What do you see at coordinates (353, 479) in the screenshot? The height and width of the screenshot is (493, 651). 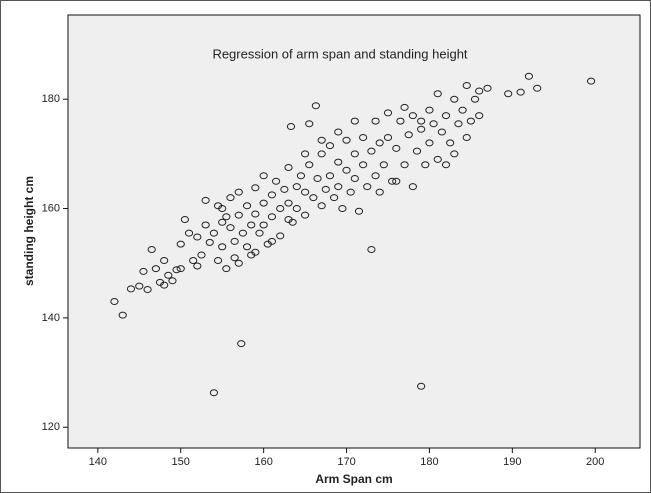 I see `x-axis-title: Arm Span cm` at bounding box center [353, 479].